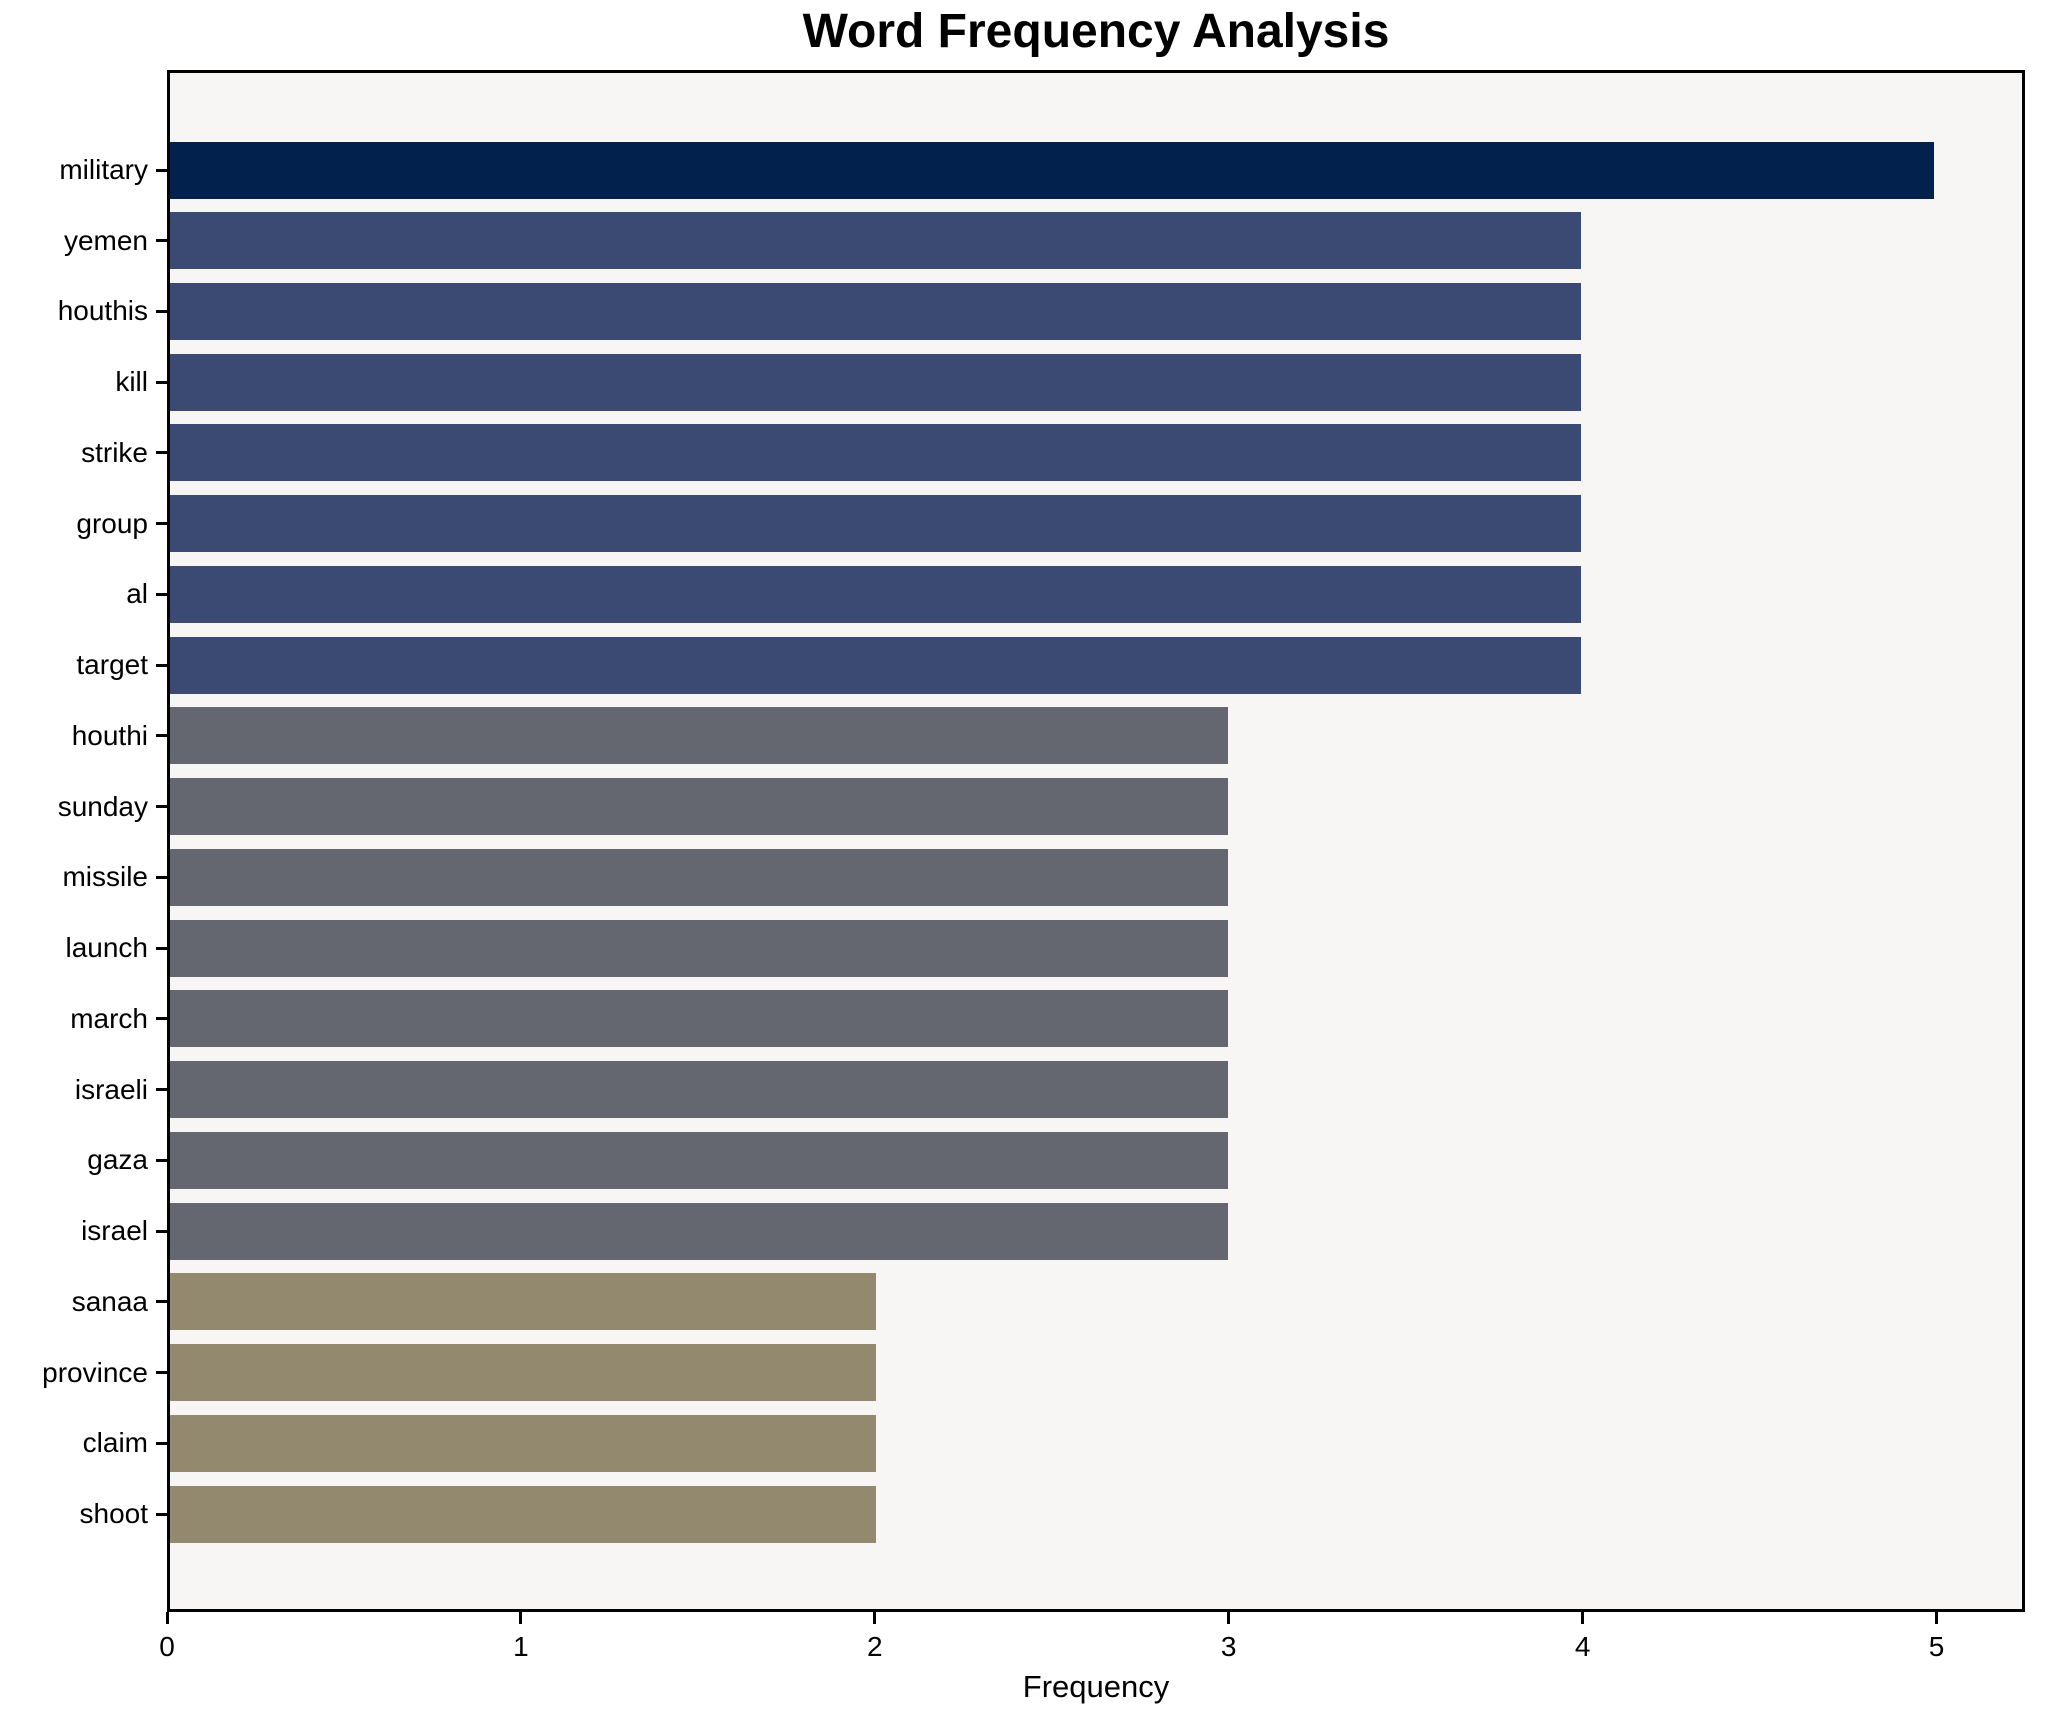 This screenshot has height=1722, width=2045. I want to click on y-tick-label: sunday, so click(102, 806).